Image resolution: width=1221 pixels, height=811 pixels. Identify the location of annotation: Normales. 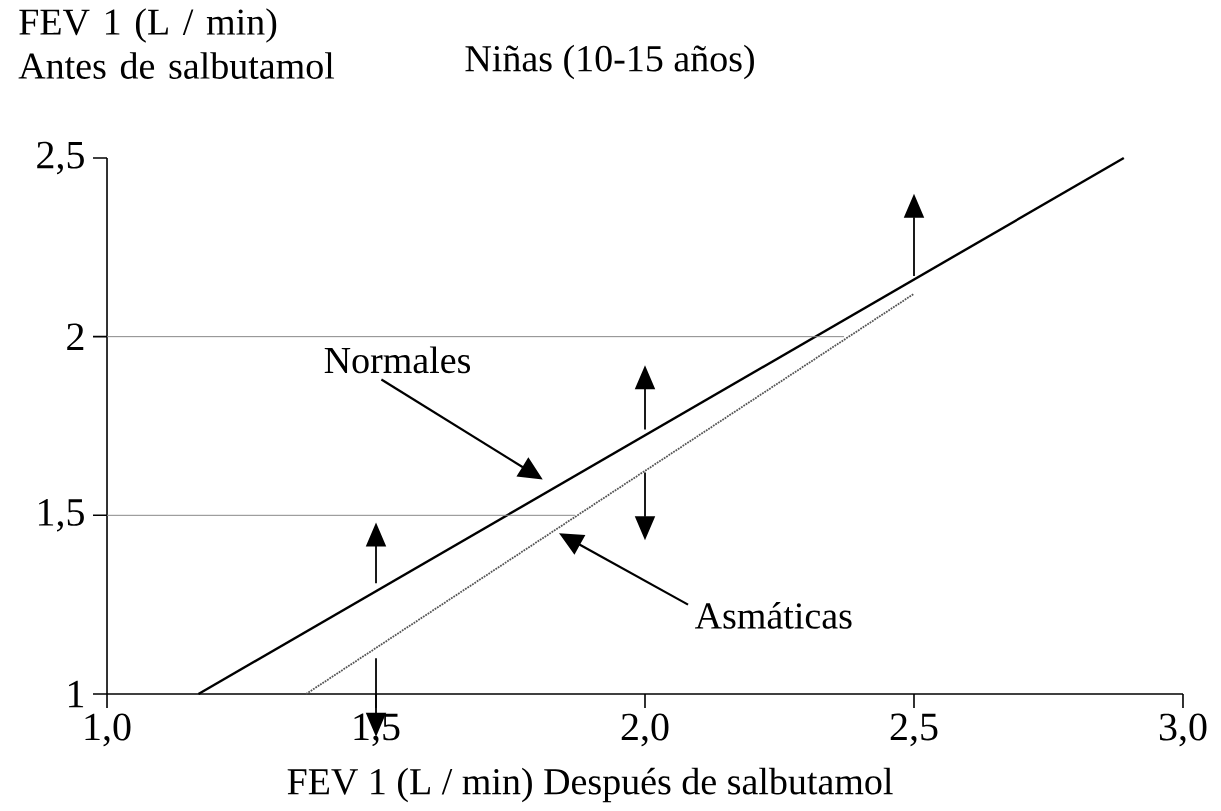
(397, 360).